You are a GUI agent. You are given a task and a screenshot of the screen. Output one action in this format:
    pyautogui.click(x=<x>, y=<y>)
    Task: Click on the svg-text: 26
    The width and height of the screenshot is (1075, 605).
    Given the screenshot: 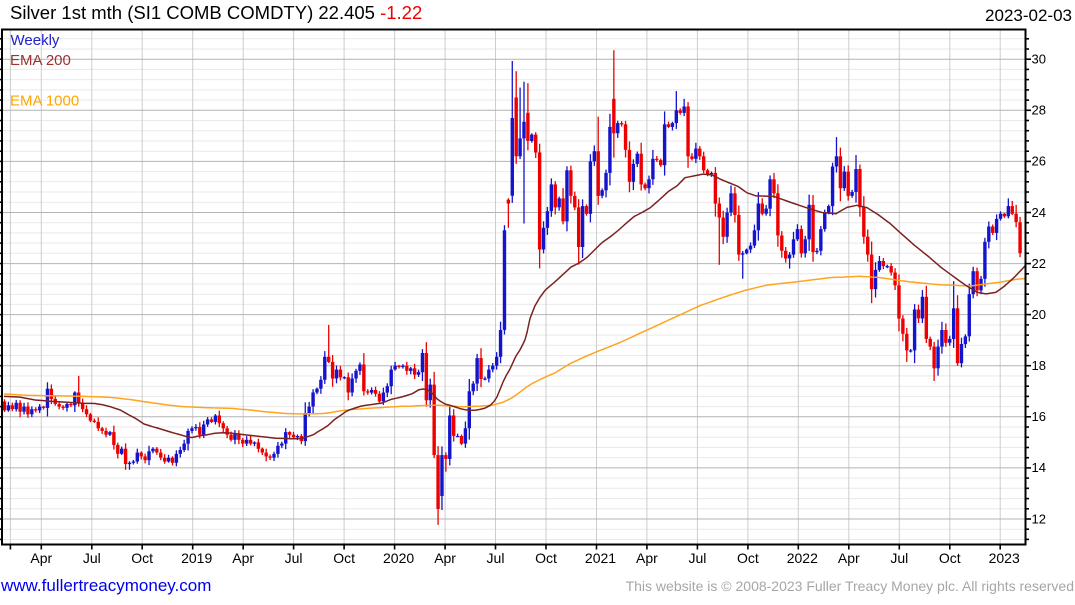 What is the action you would take?
    pyautogui.click(x=1039, y=161)
    